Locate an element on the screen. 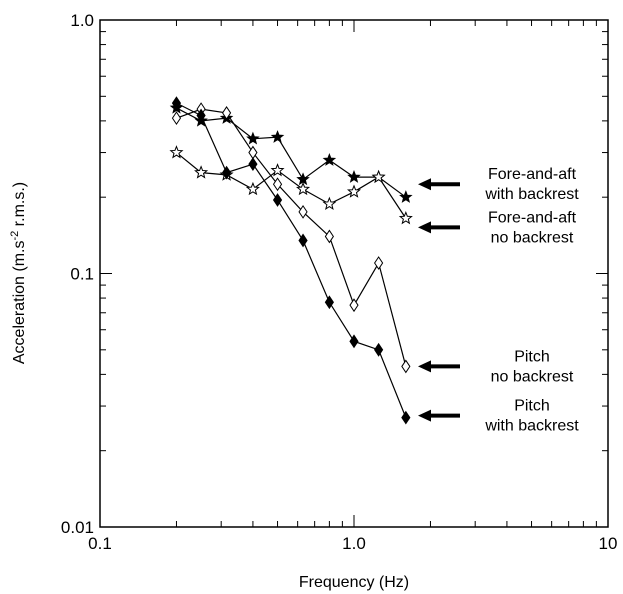  y-tick-label: 1.0 is located at coordinates (82, 20).